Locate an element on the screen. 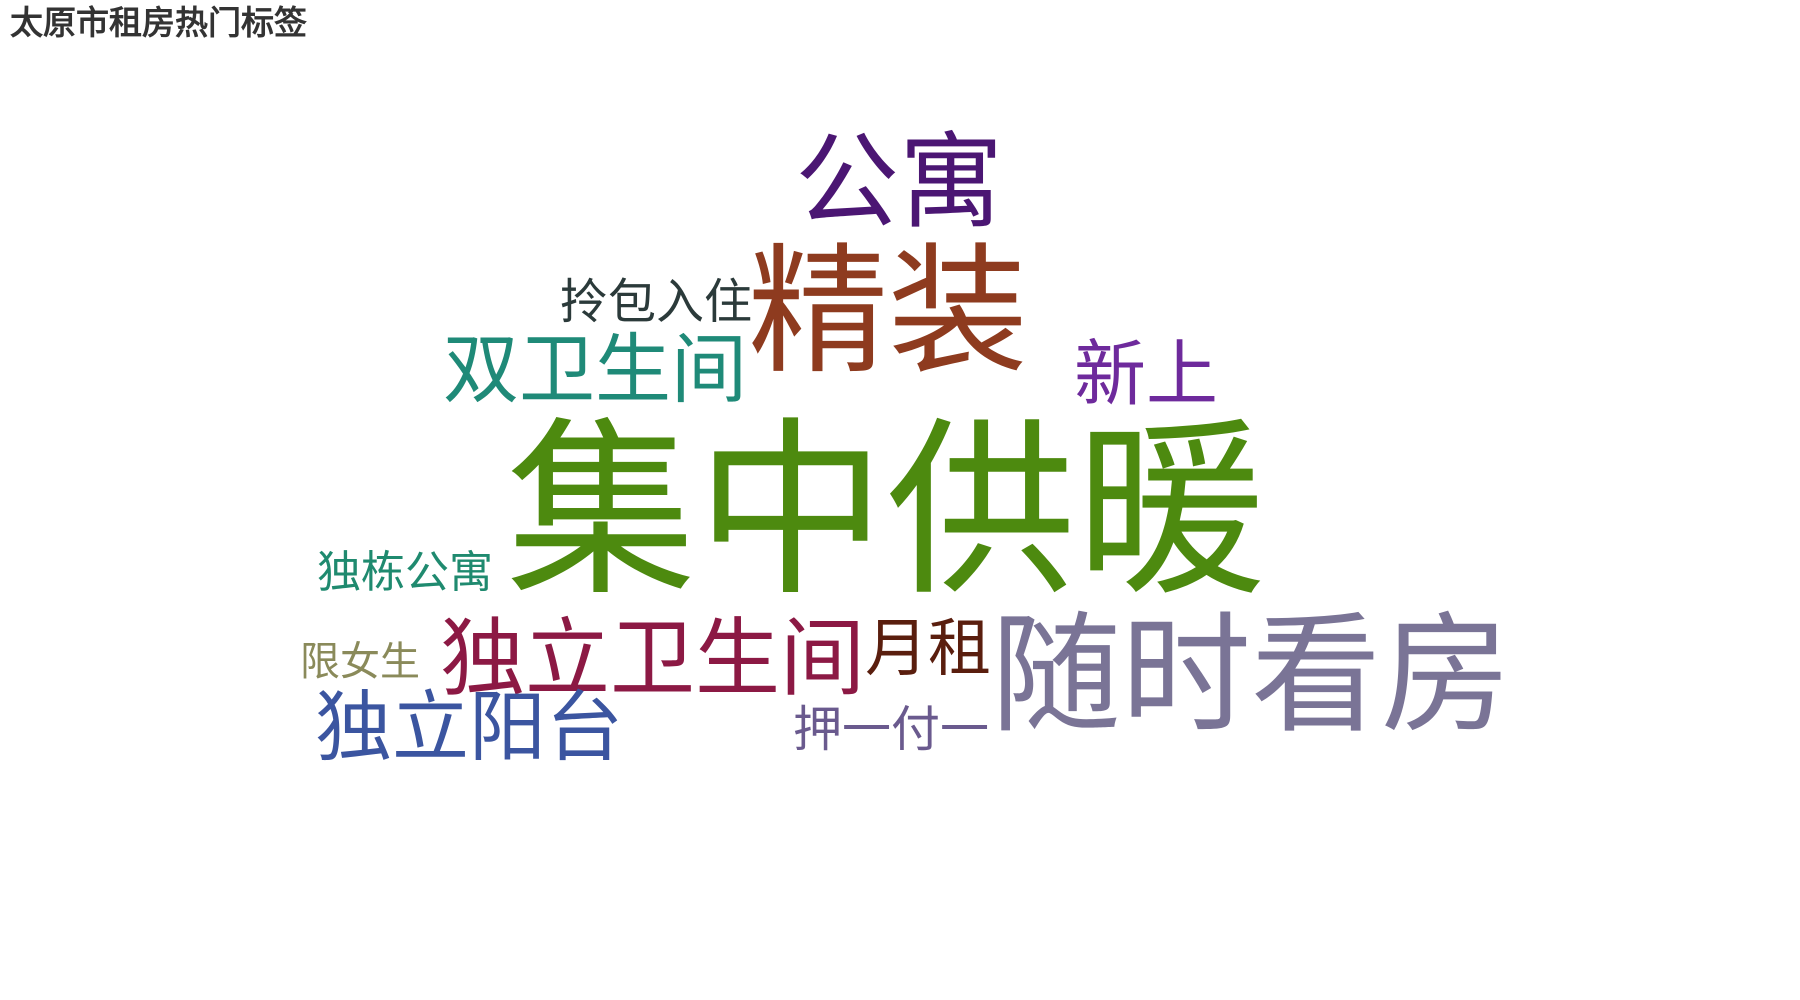 The image size is (1800, 1000). tag-word: 双卫生间 is located at coordinates (595, 369).